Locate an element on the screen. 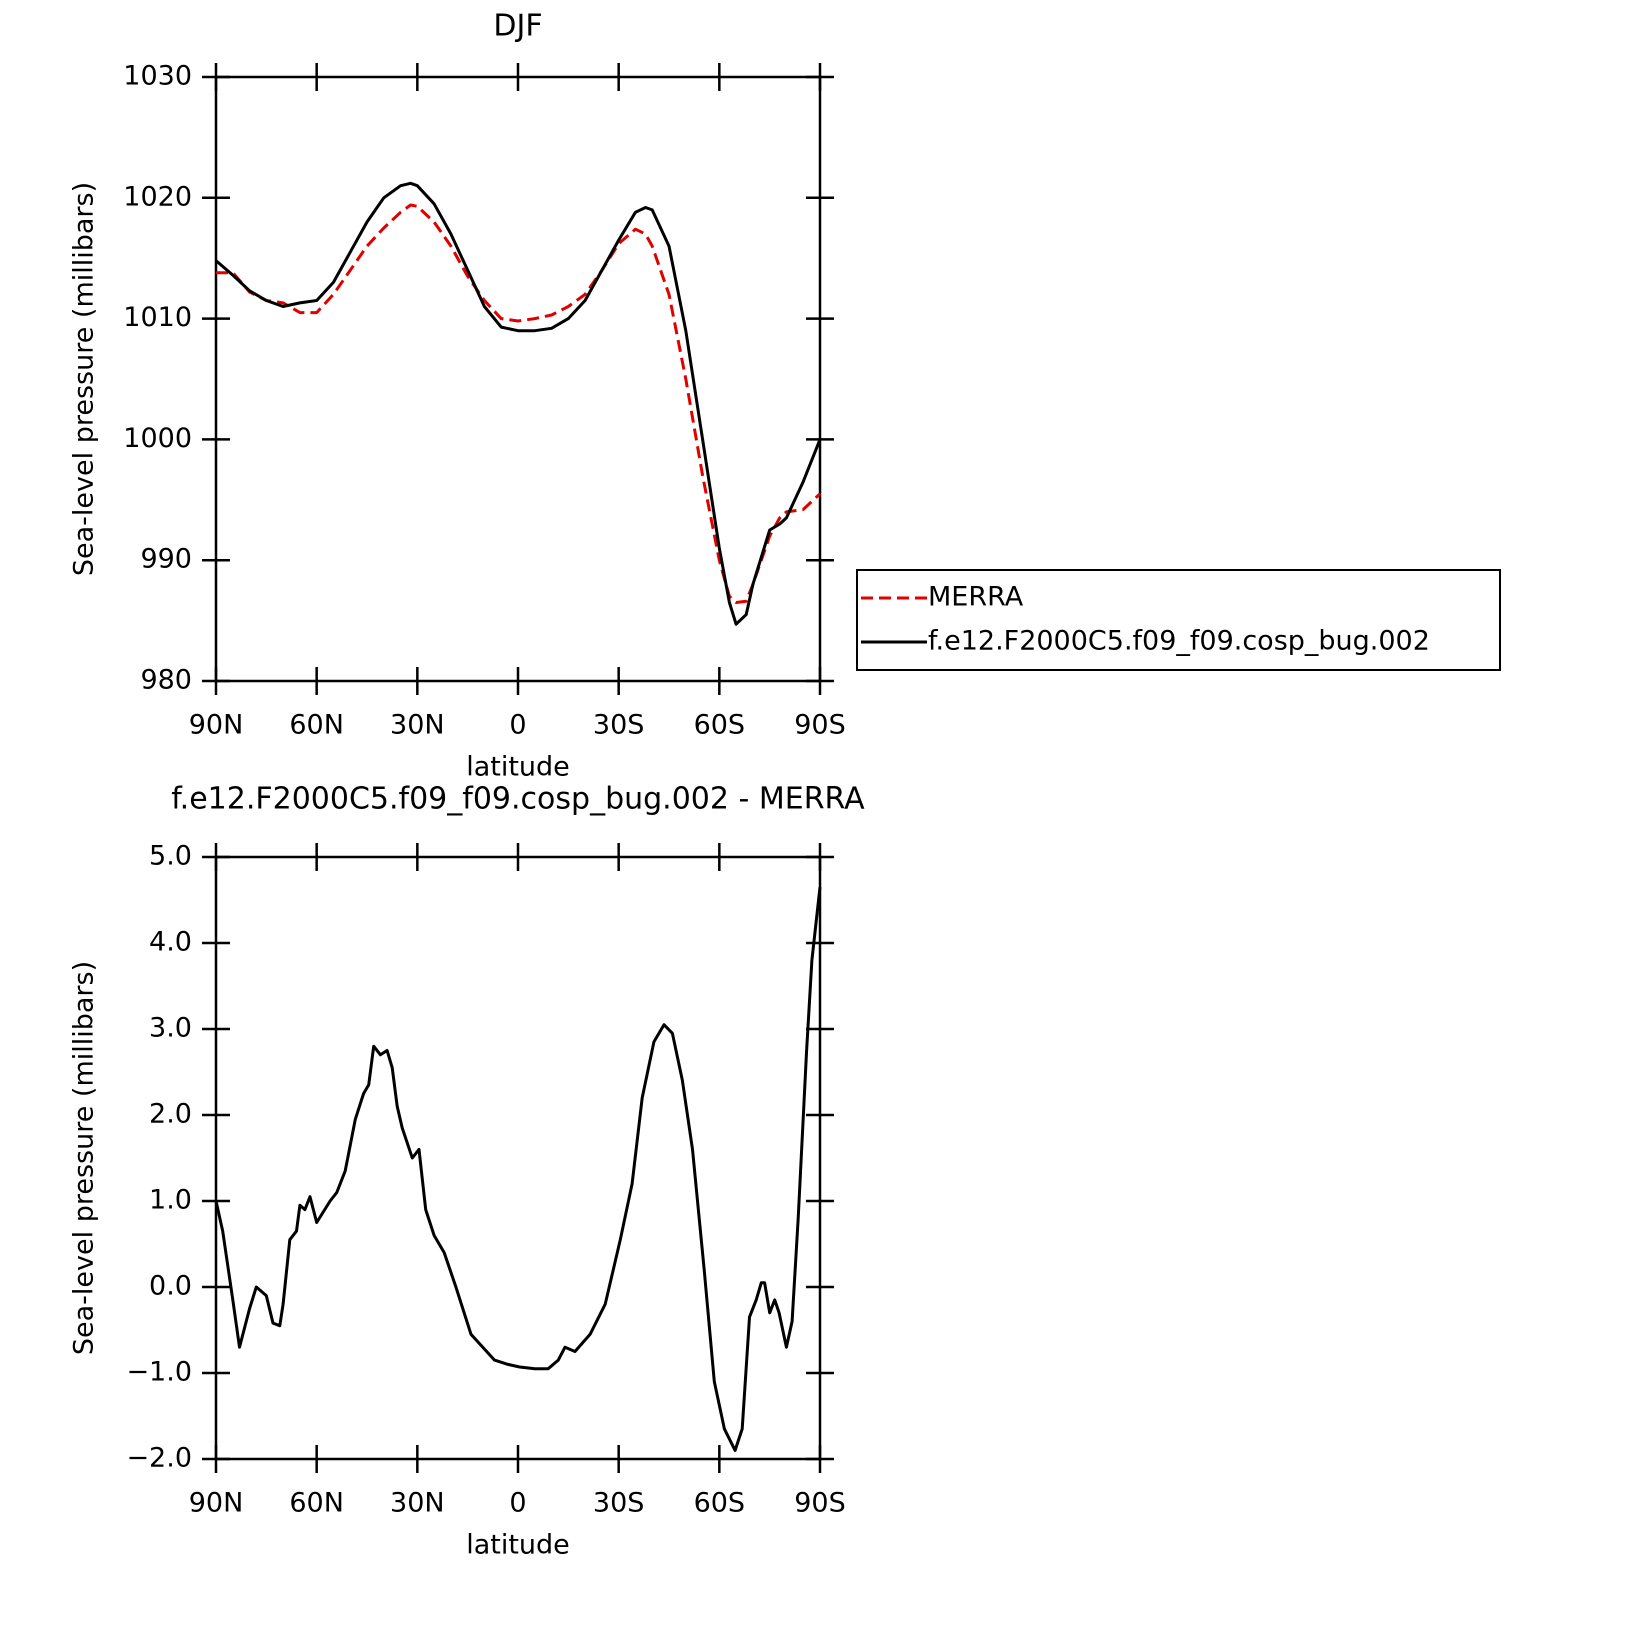 The image size is (1641, 1641). legend-label: MERRA is located at coordinates (976, 597).